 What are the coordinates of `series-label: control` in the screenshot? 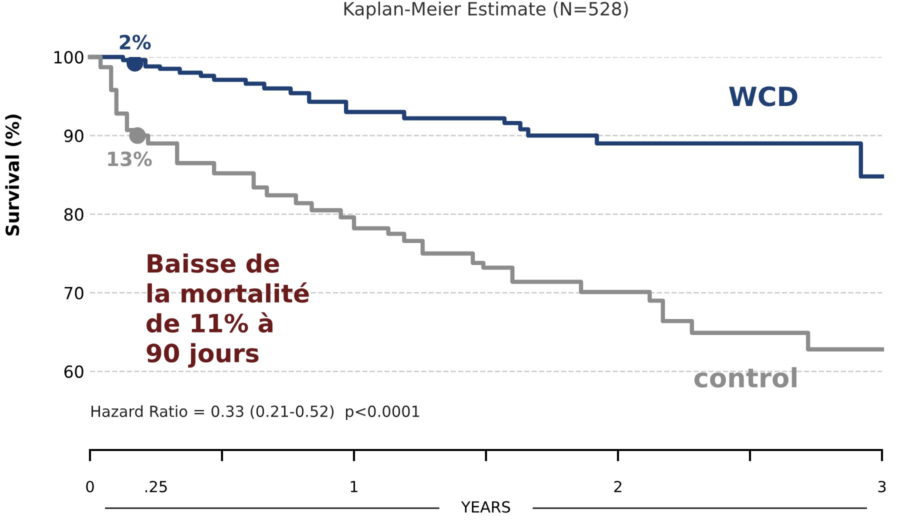 It's located at (745, 377).